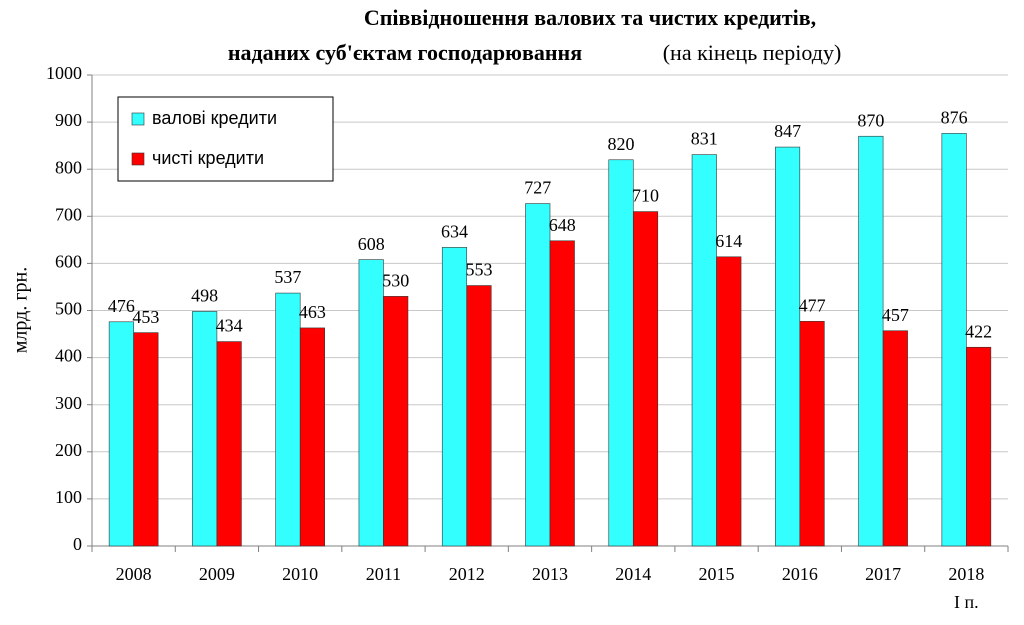 This screenshot has width=1024, height=625. What do you see at coordinates (454, 232) in the screenshot?
I see `data-label: 634` at bounding box center [454, 232].